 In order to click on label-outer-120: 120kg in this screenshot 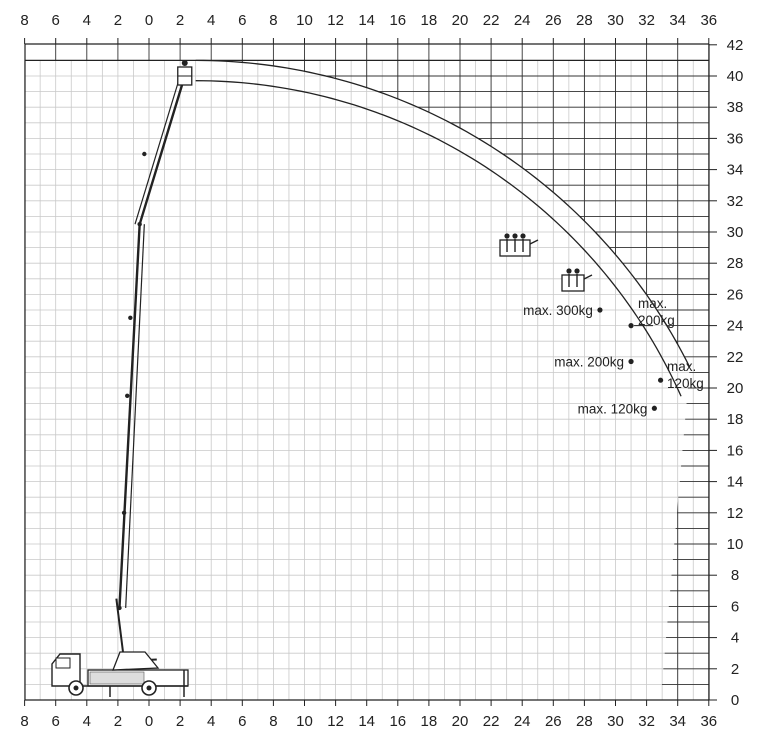, I will do `click(685, 383)`.